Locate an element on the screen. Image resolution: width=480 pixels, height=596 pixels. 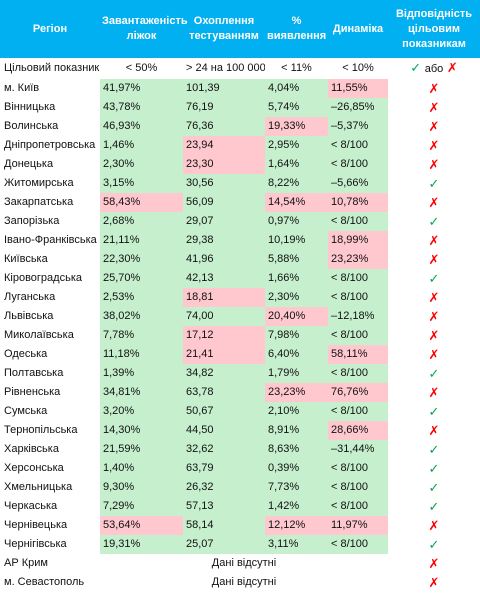
or-label: або is located at coordinates (434, 69).